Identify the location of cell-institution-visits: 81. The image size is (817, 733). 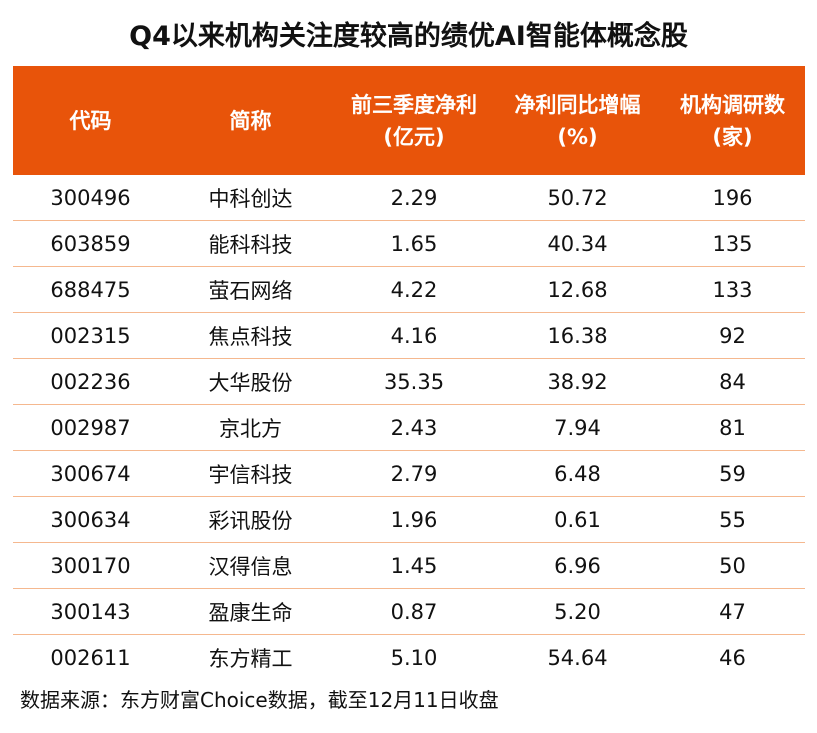
(732, 427).